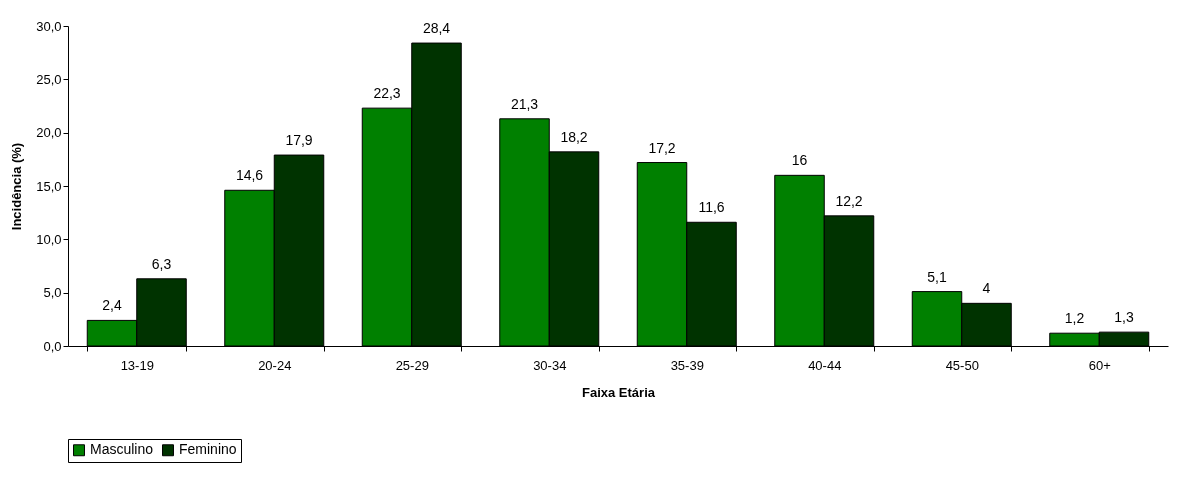  Describe the element at coordinates (17, 186) in the screenshot. I see `y-axis-title: Incidência (%)` at that location.